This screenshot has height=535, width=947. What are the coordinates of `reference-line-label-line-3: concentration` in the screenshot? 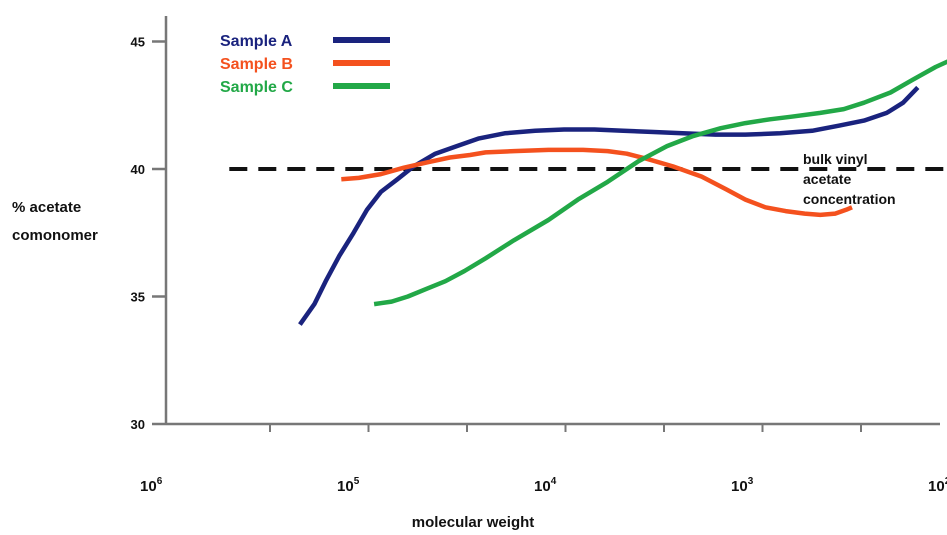 It's located at (849, 199).